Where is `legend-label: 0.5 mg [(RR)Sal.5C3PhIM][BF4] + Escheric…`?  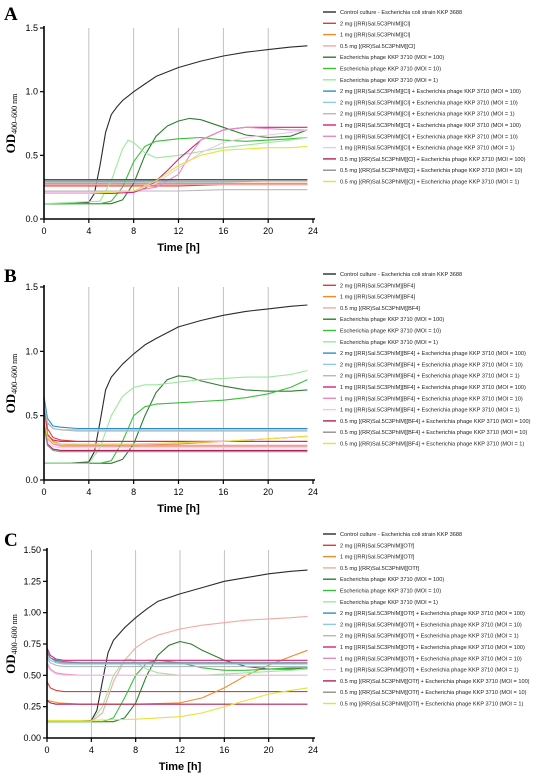 legend-label: 0.5 mg [(RR)Sal.5C3PhIM][BF4] + Escheric… is located at coordinates (435, 422).